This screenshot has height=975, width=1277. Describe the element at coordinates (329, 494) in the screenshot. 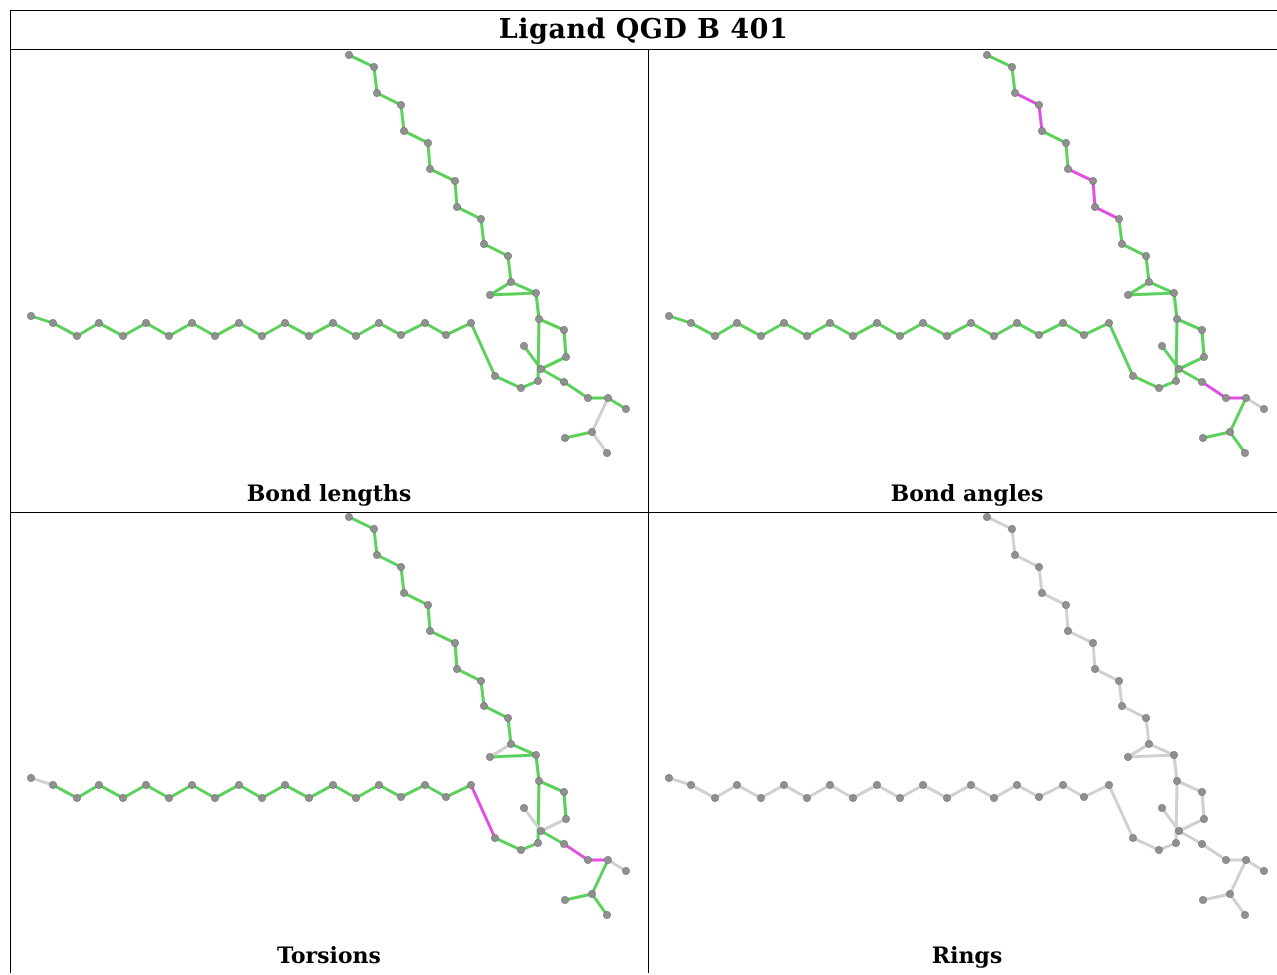

I see `panel-caption: Bond lengths` at that location.